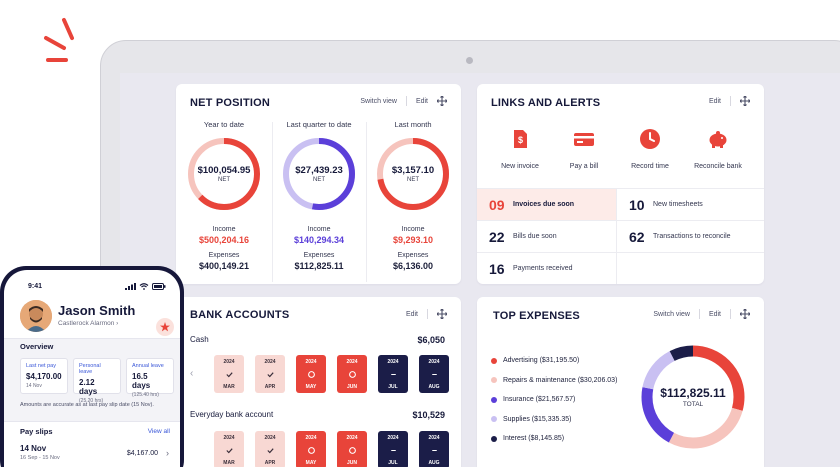 The width and height of the screenshot is (840, 467). I want to click on alert-count: 22, so click(497, 236).